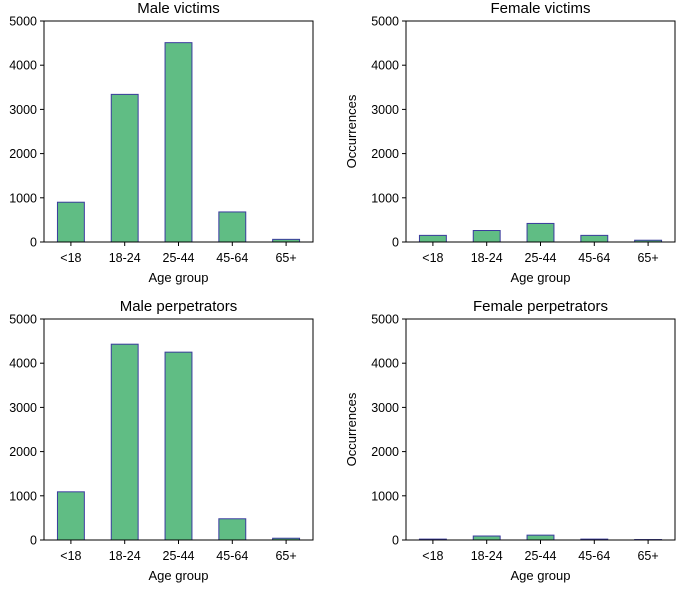 The image size is (700, 600). I want to click on female-victims-ytick-label: 4000, so click(385, 66).